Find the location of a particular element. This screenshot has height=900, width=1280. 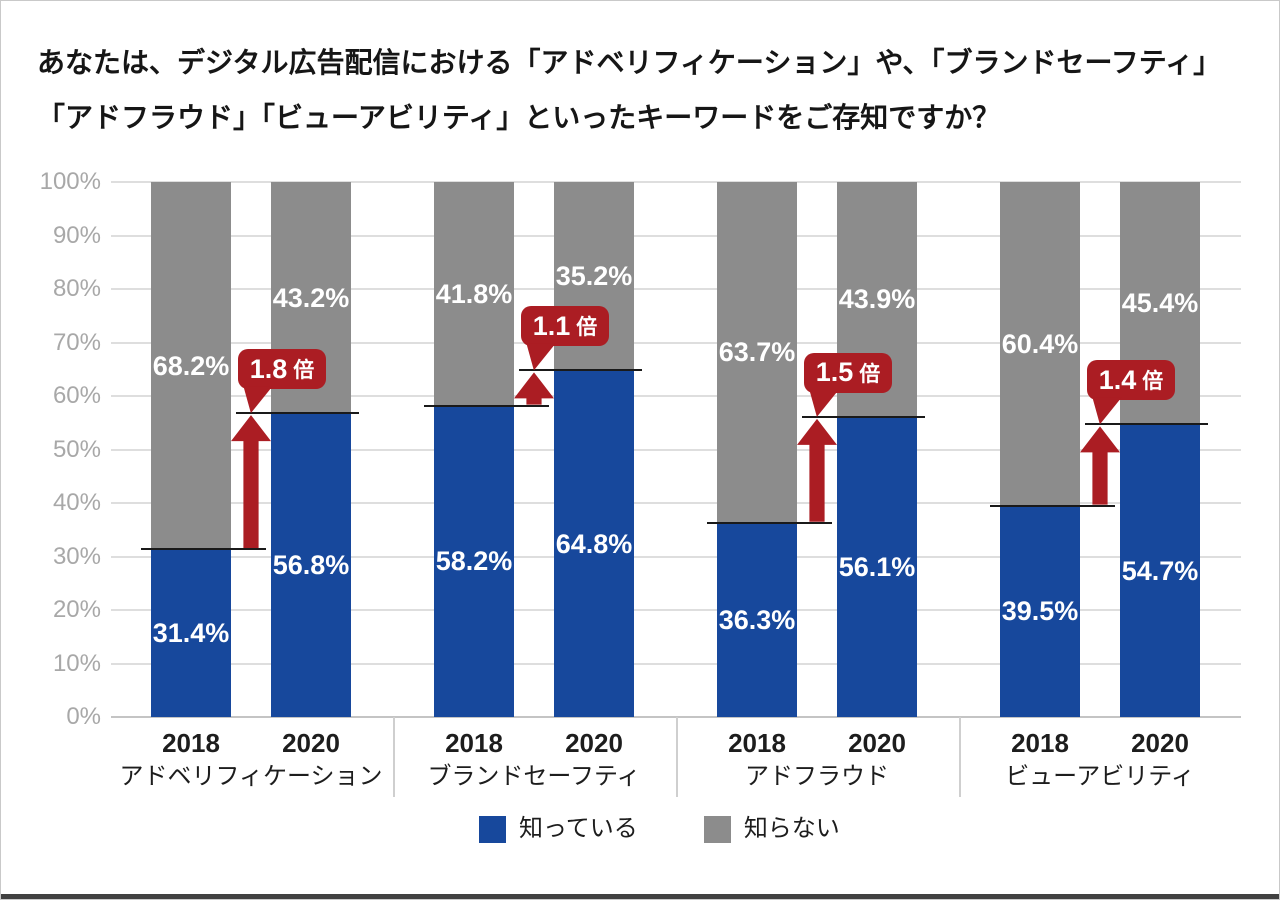

bar-value-label: 54.7% is located at coordinates (1160, 570).